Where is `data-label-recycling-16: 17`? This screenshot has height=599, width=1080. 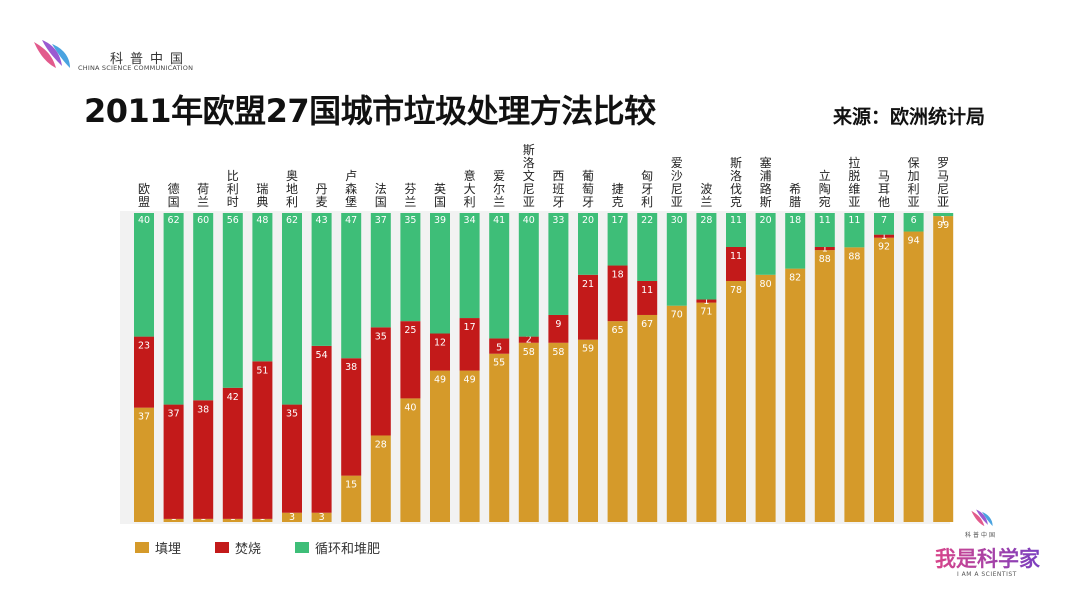 data-label-recycling-16: 17 is located at coordinates (618, 220).